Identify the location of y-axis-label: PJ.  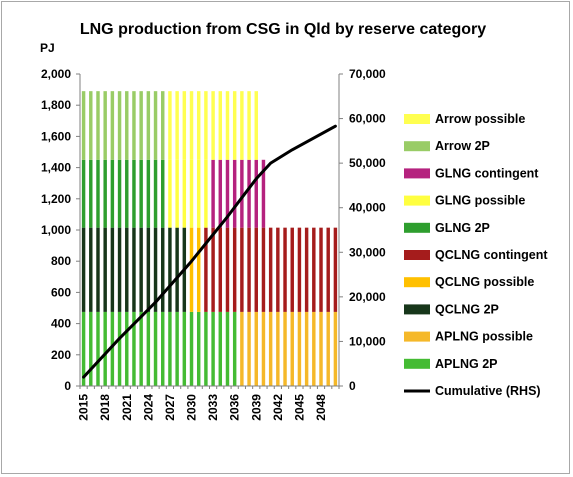
(47, 48).